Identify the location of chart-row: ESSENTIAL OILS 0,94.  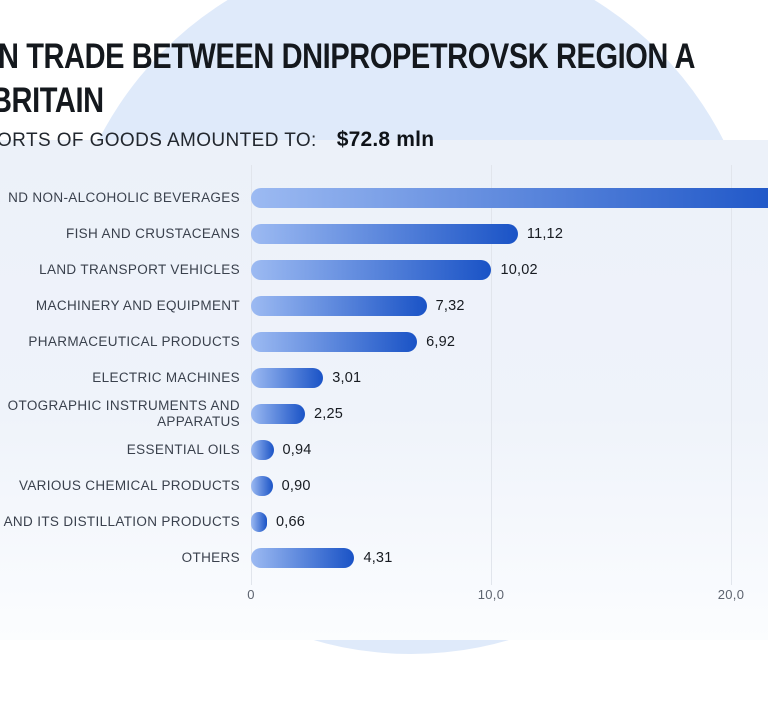
(384, 450).